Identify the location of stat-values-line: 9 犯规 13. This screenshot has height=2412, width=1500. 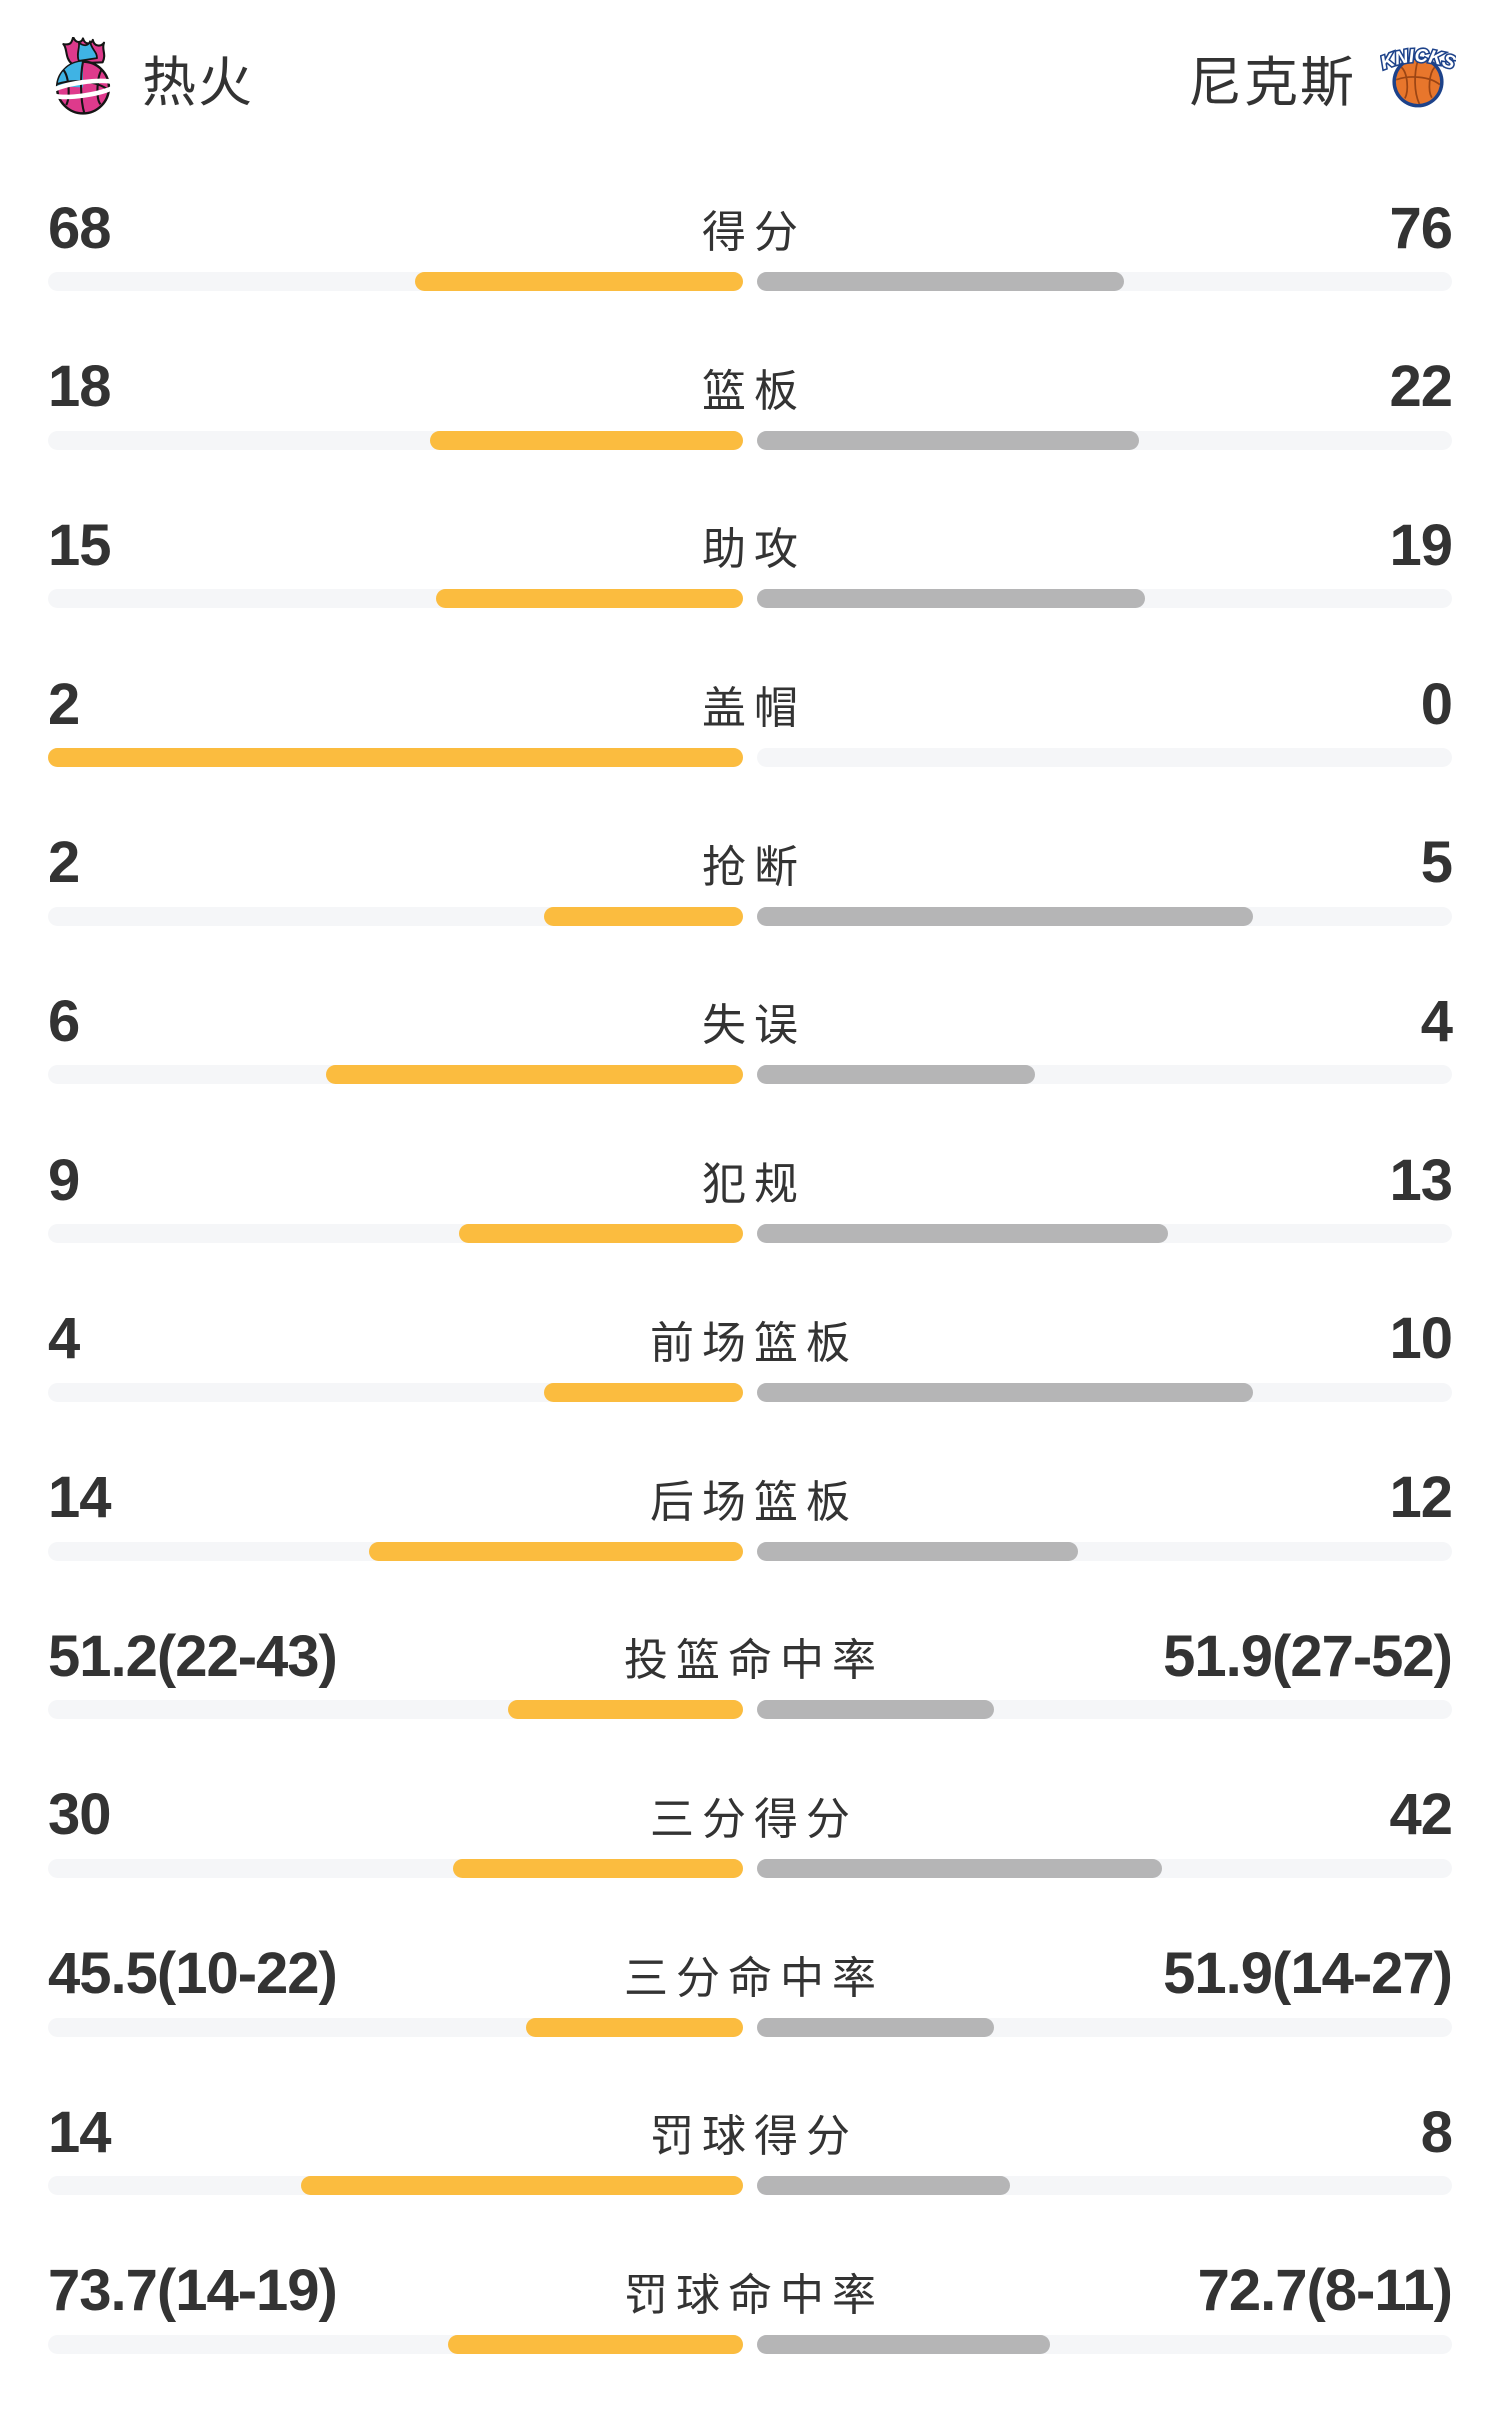
(750, 1180).